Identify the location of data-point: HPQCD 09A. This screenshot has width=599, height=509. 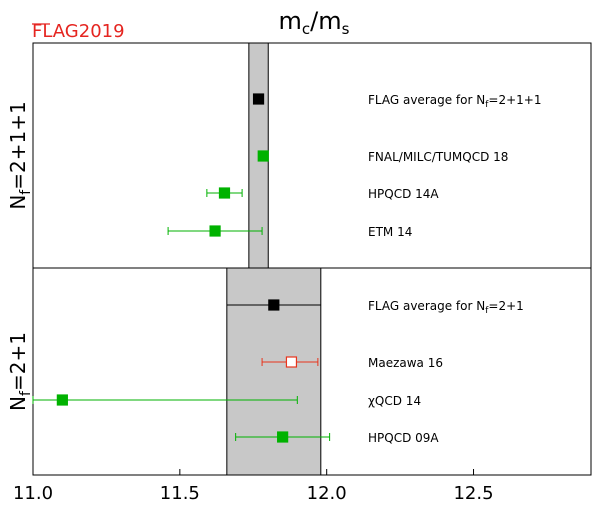
(337, 438).